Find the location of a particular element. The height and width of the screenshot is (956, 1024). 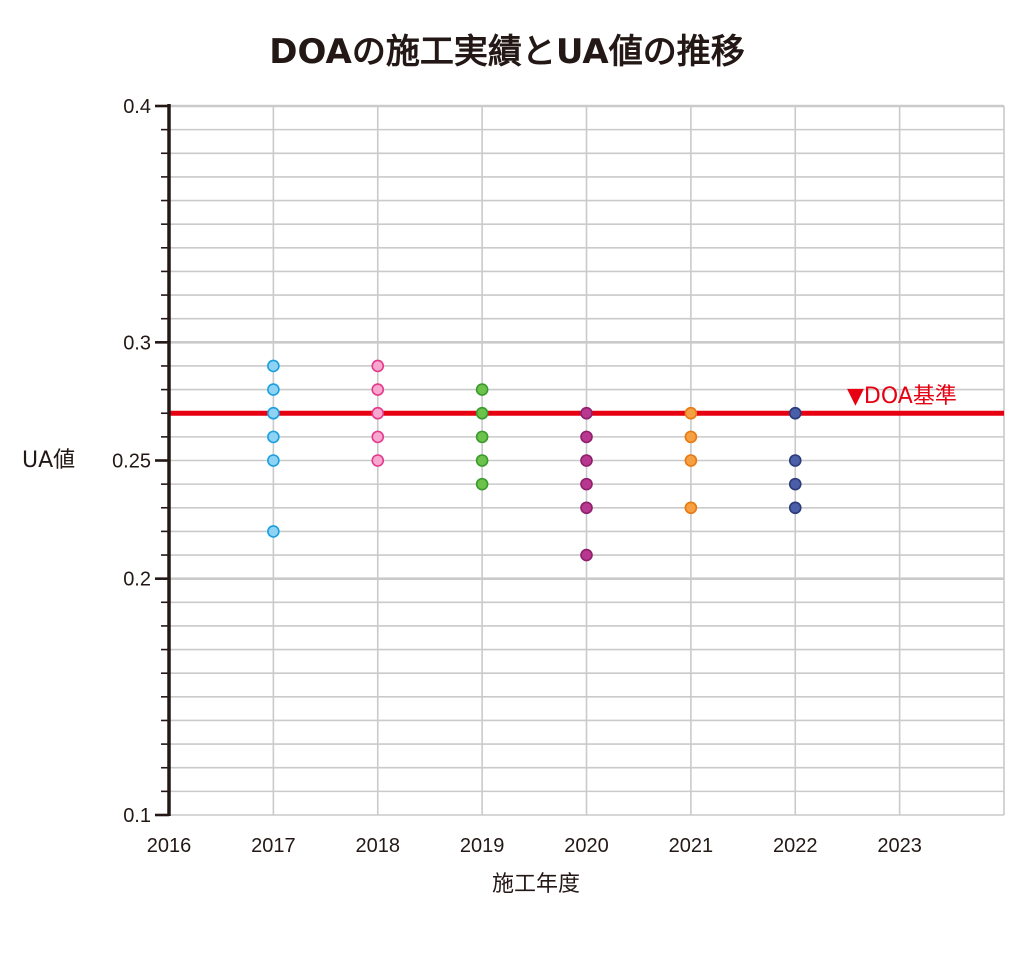

y-tick-label: 0.4 is located at coordinates (137, 107).